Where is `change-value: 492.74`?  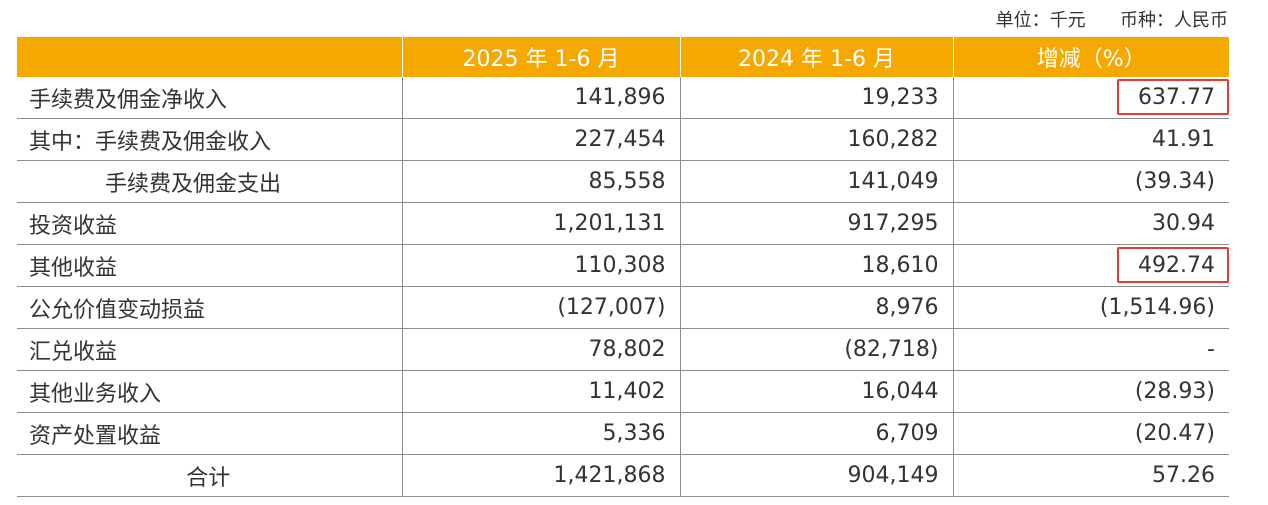 change-value: 492.74 is located at coordinates (1176, 265).